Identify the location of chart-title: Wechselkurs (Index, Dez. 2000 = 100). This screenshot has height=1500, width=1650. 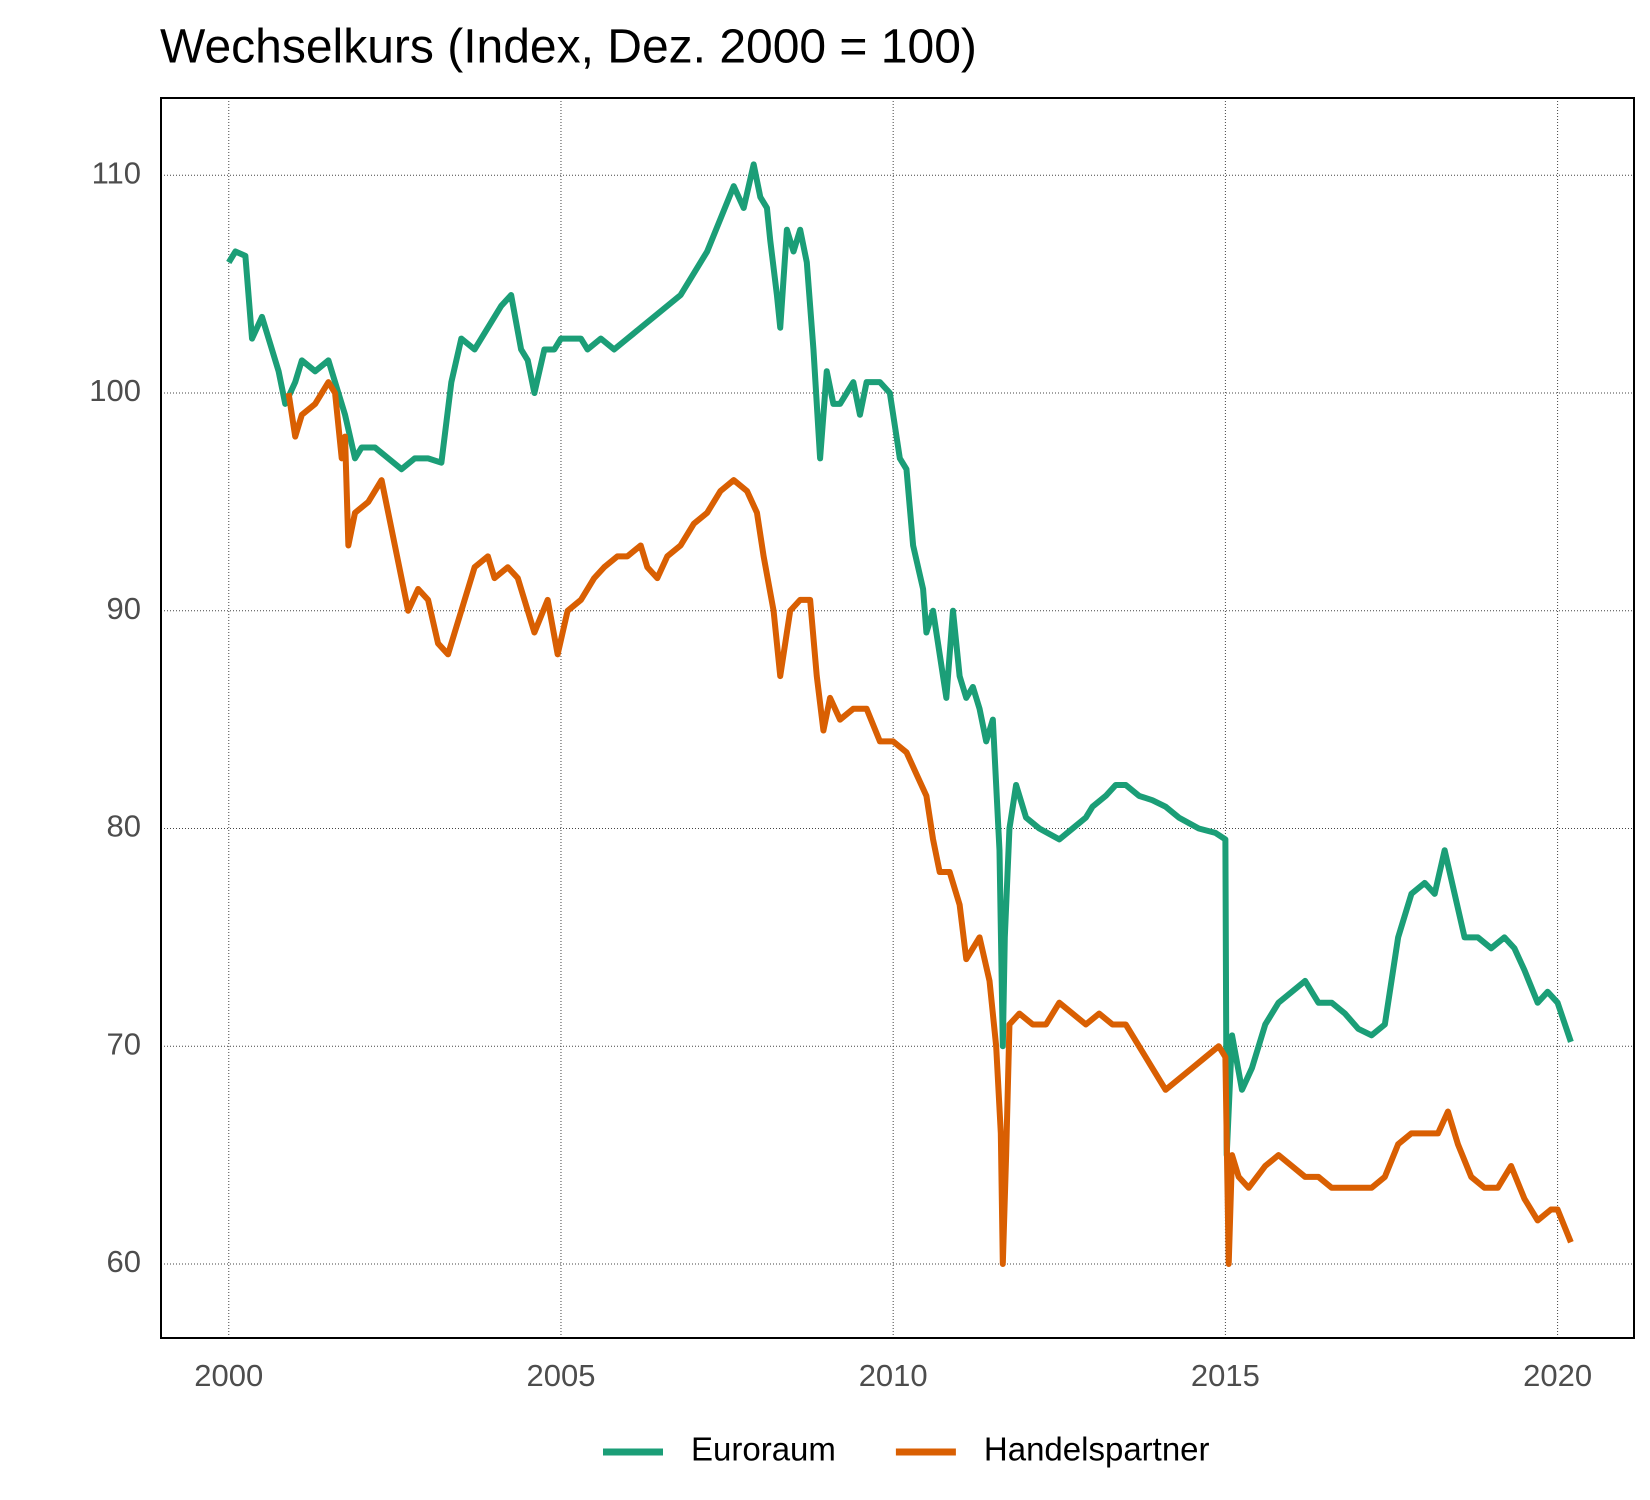
(568, 47).